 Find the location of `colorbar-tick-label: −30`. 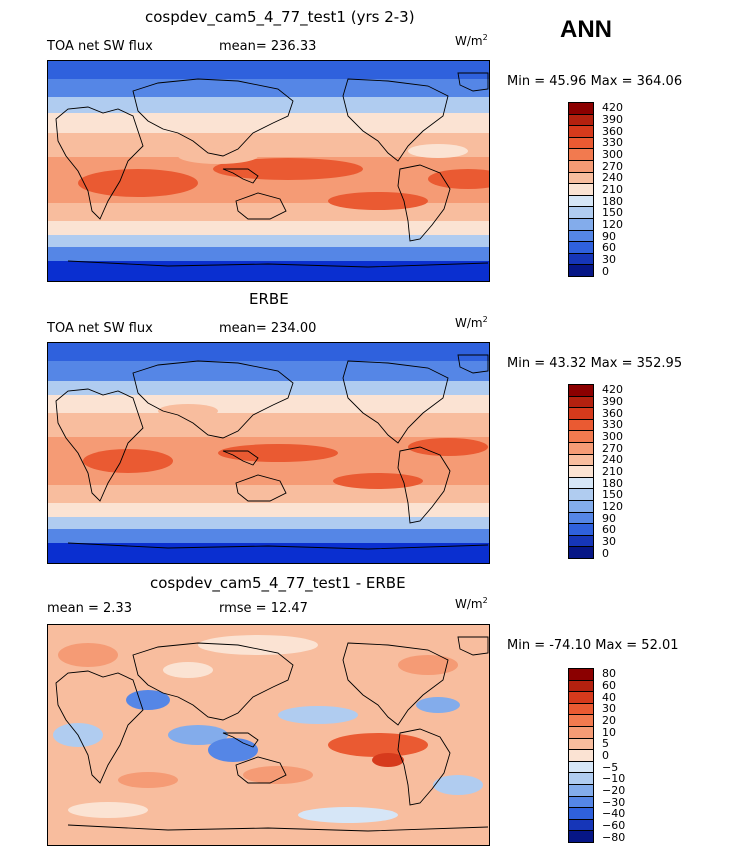

colorbar-tick-label: −30 is located at coordinates (614, 802).